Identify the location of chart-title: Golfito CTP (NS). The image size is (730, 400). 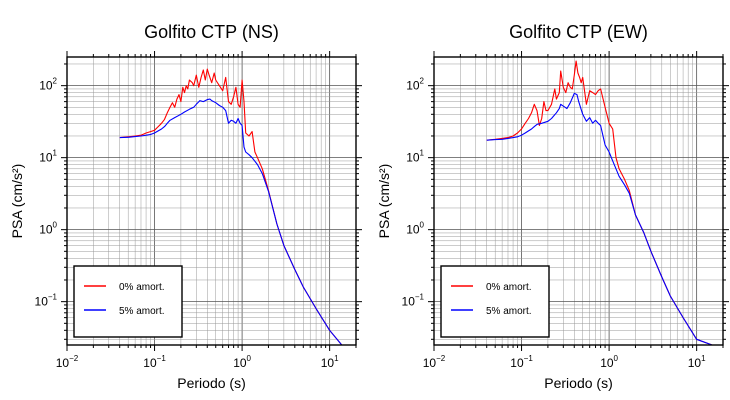
(211, 32).